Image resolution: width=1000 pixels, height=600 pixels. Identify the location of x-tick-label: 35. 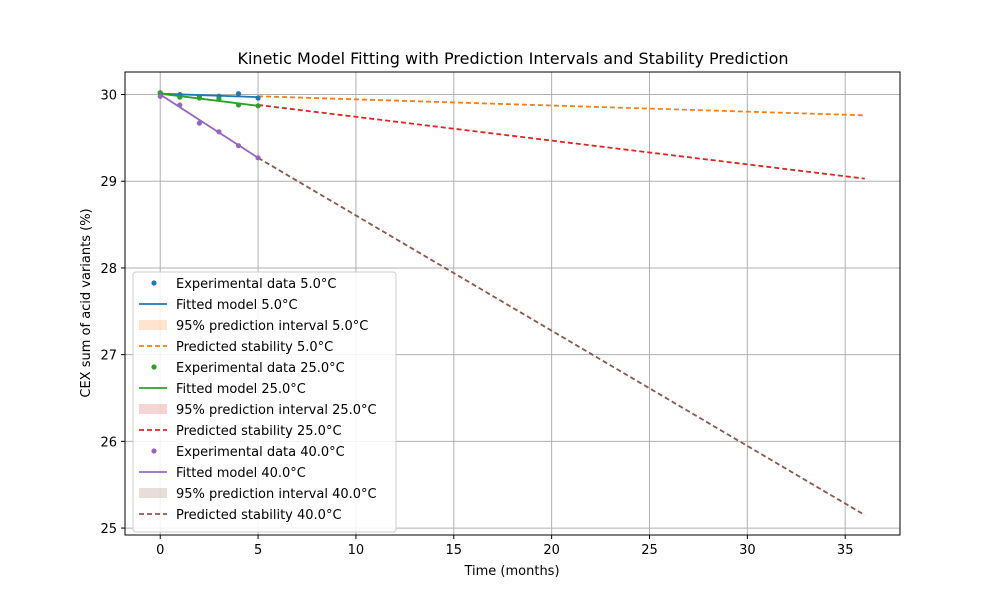
(845, 550).